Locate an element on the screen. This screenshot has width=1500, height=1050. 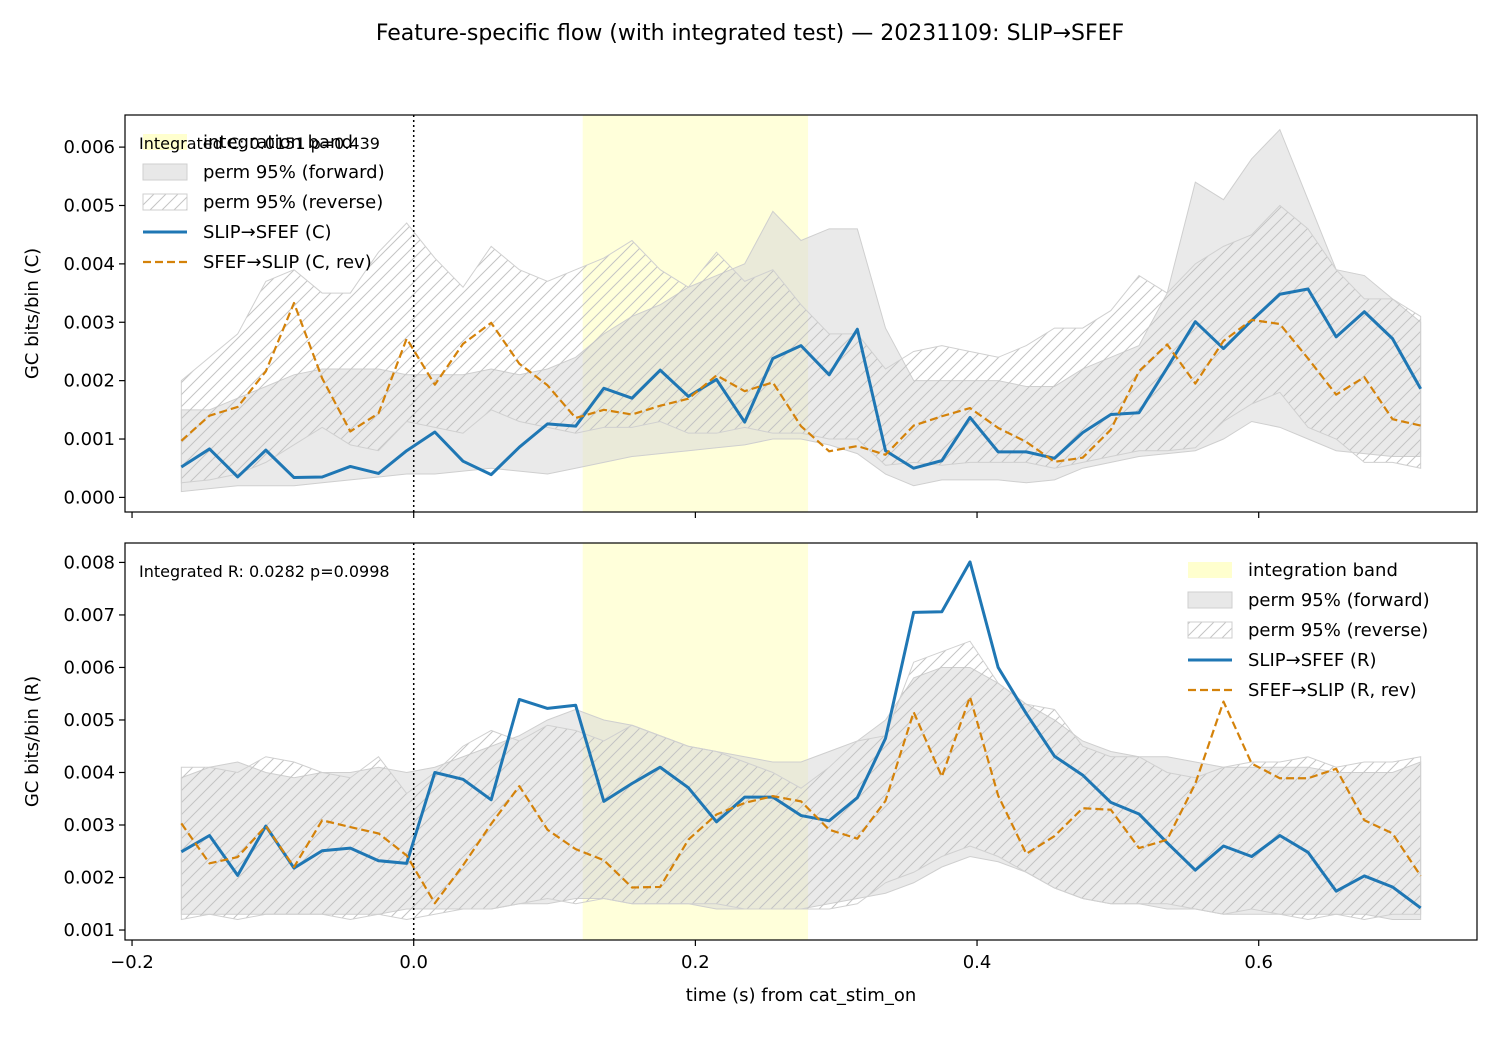
y-tick-label: 0.007 is located at coordinates (89, 615).